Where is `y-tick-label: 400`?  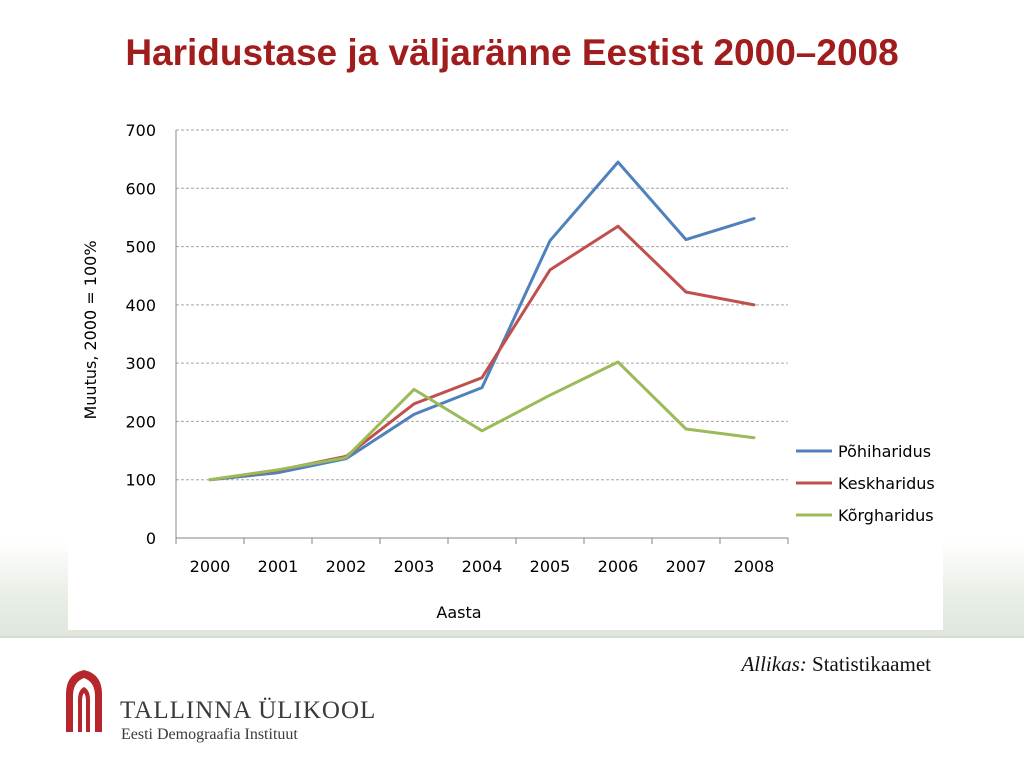
y-tick-label: 400 is located at coordinates (140, 305).